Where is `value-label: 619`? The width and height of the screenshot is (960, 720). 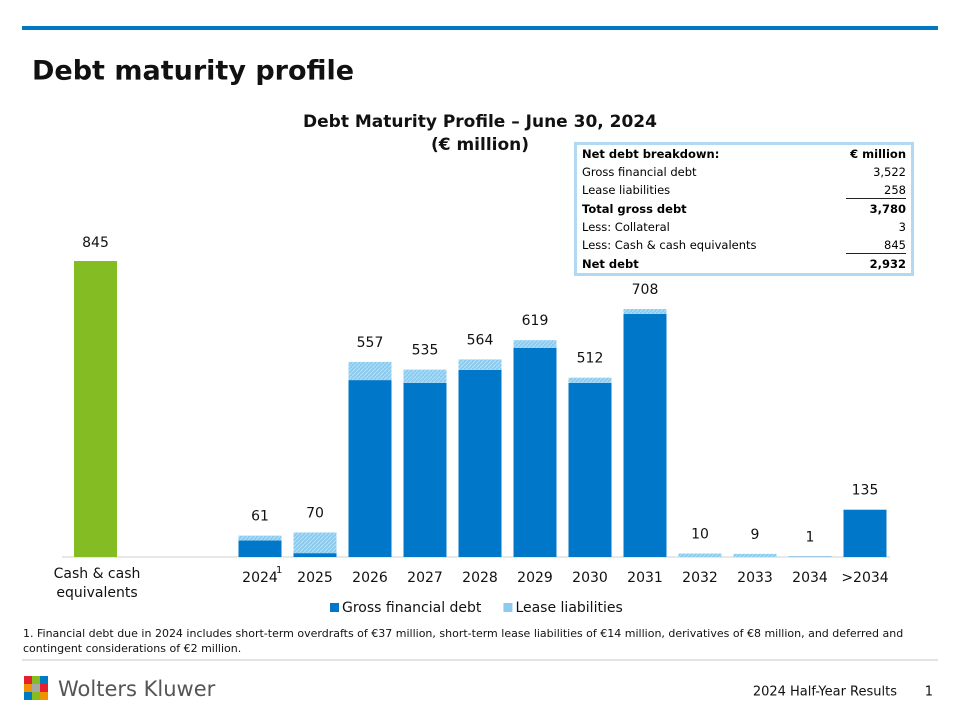 value-label: 619 is located at coordinates (535, 321).